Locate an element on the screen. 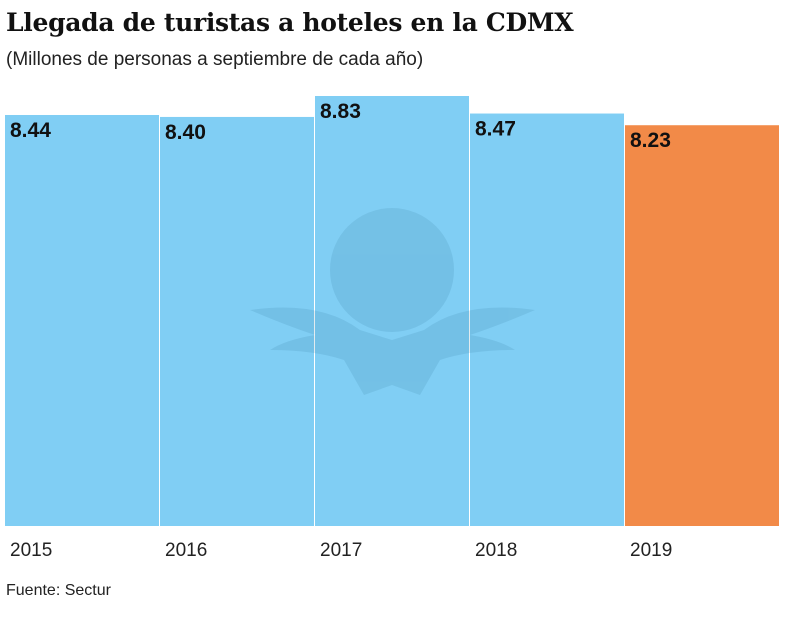 This screenshot has height=620, width=785. bar-2015 is located at coordinates (82, 320).